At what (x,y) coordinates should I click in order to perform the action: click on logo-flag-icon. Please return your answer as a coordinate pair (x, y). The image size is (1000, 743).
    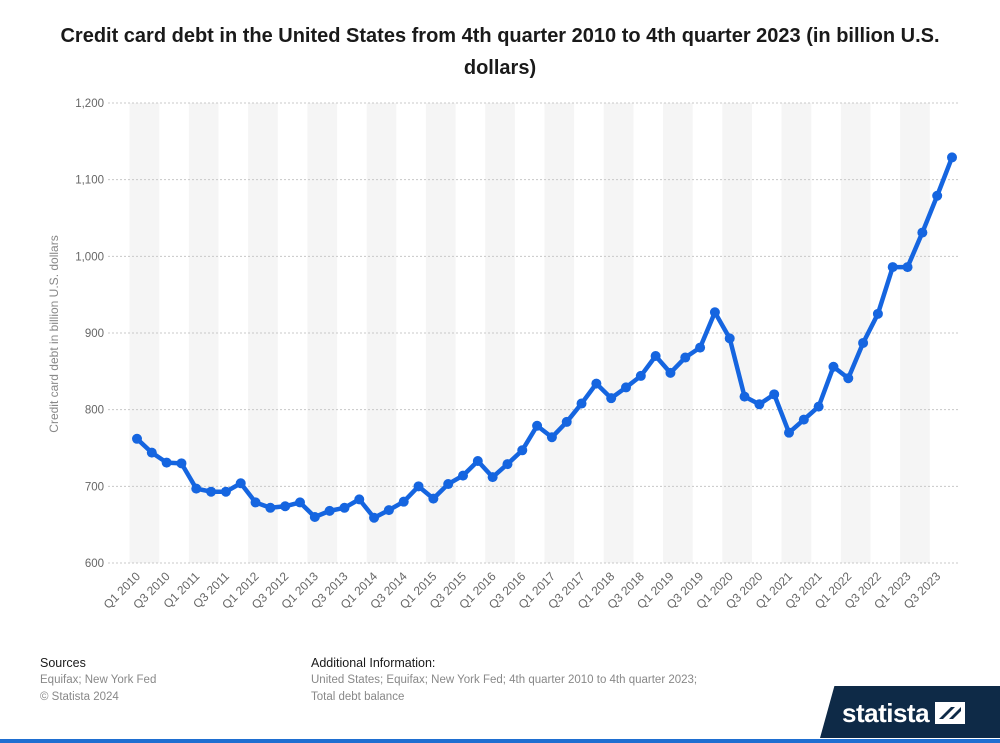
    Looking at the image, I should click on (950, 713).